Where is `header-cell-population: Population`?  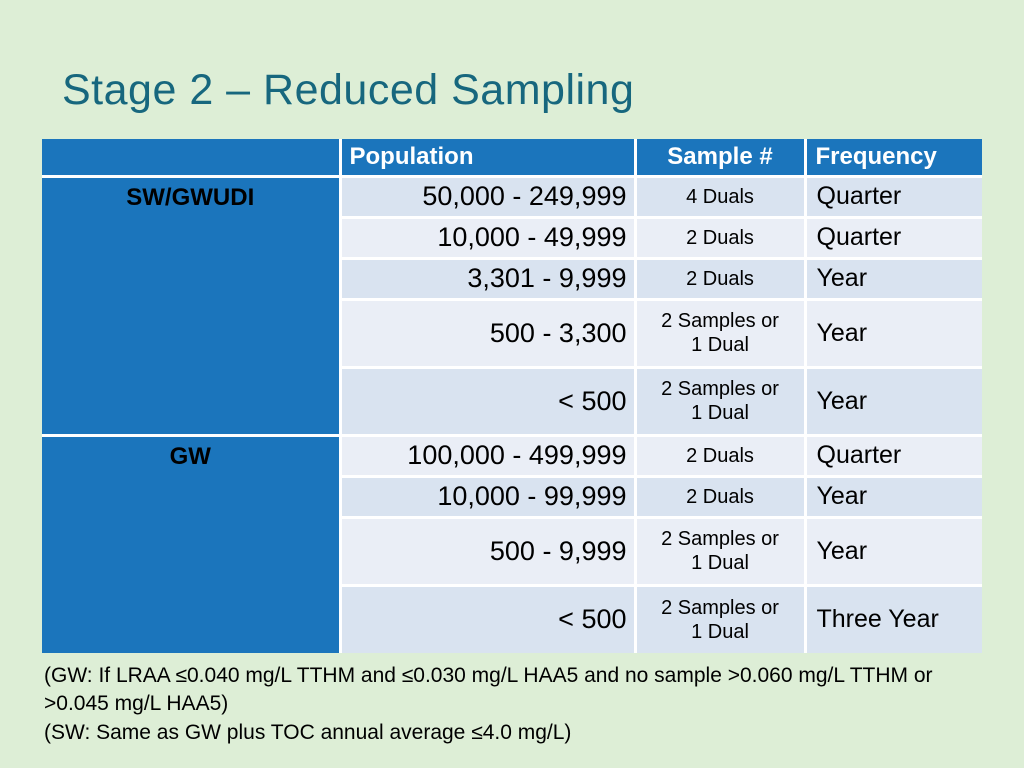 header-cell-population: Population is located at coordinates (487, 157).